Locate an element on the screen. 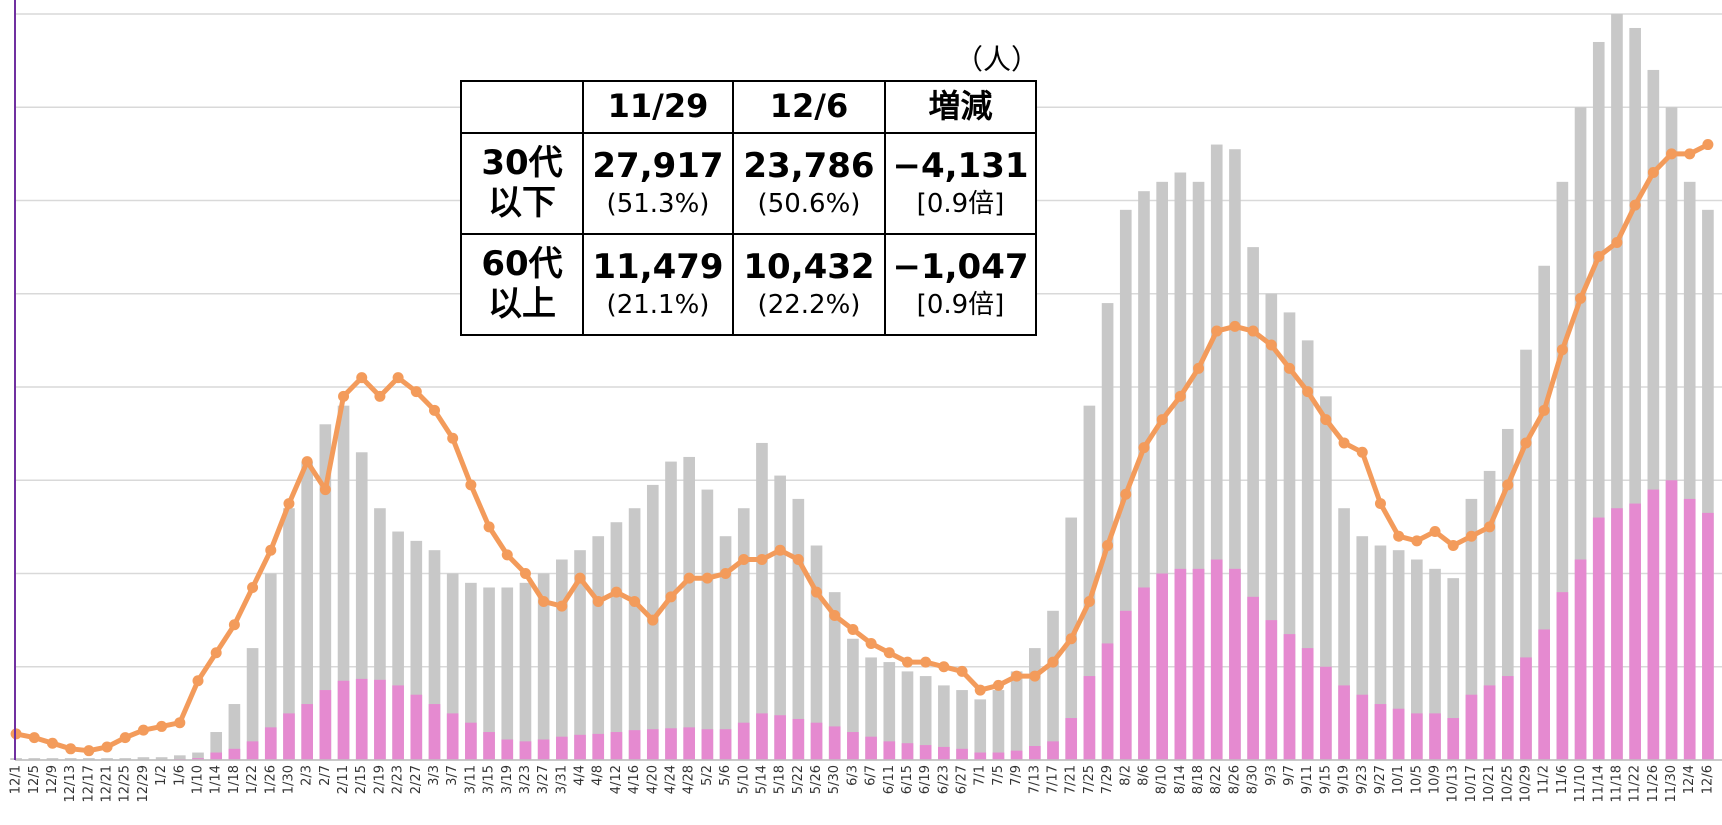 The height and width of the screenshot is (825, 1722). x-tick-label: 3/31 is located at coordinates (561, 779).